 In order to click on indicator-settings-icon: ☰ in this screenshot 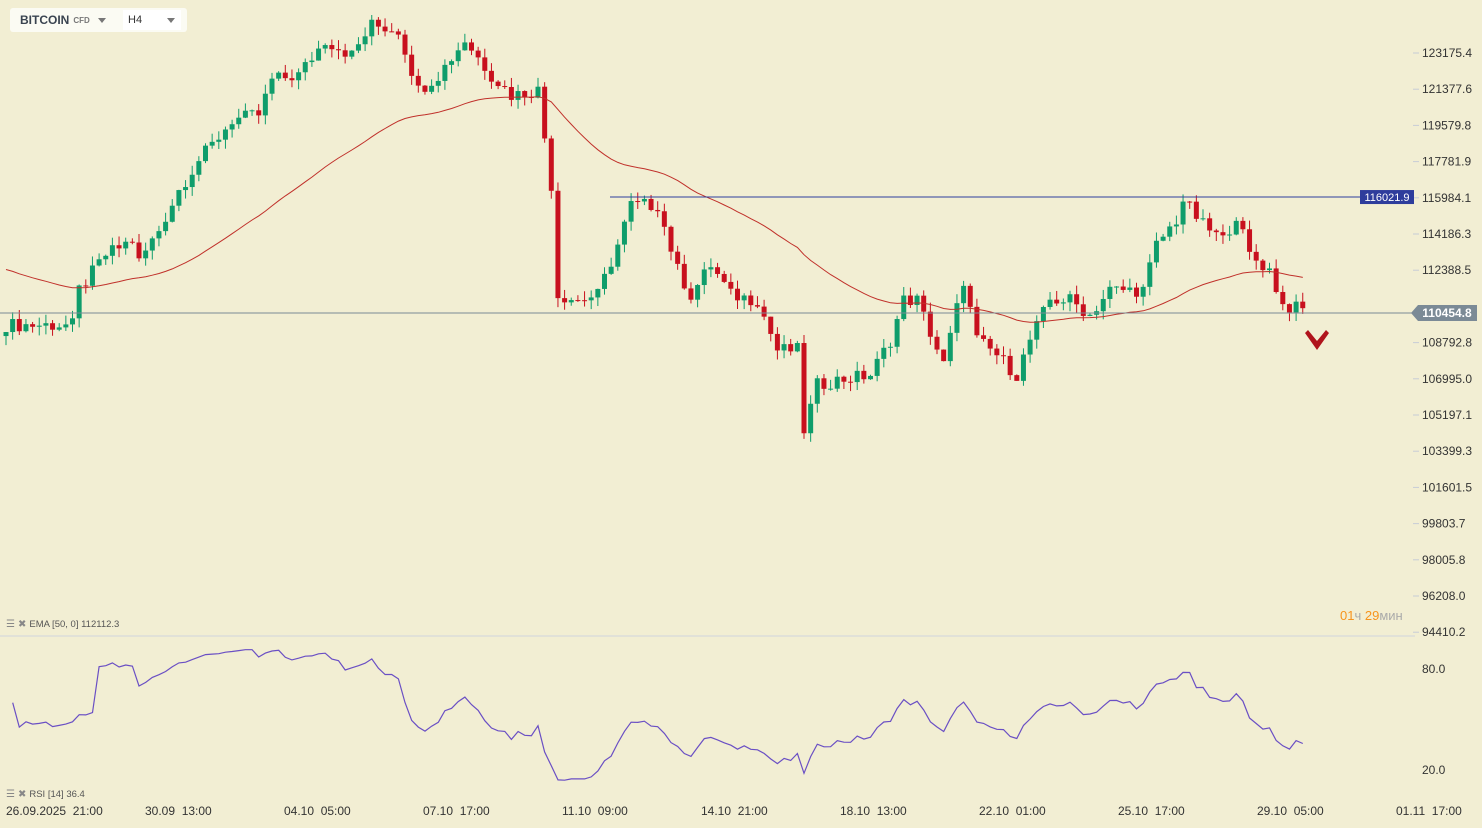, I will do `click(10, 794)`.